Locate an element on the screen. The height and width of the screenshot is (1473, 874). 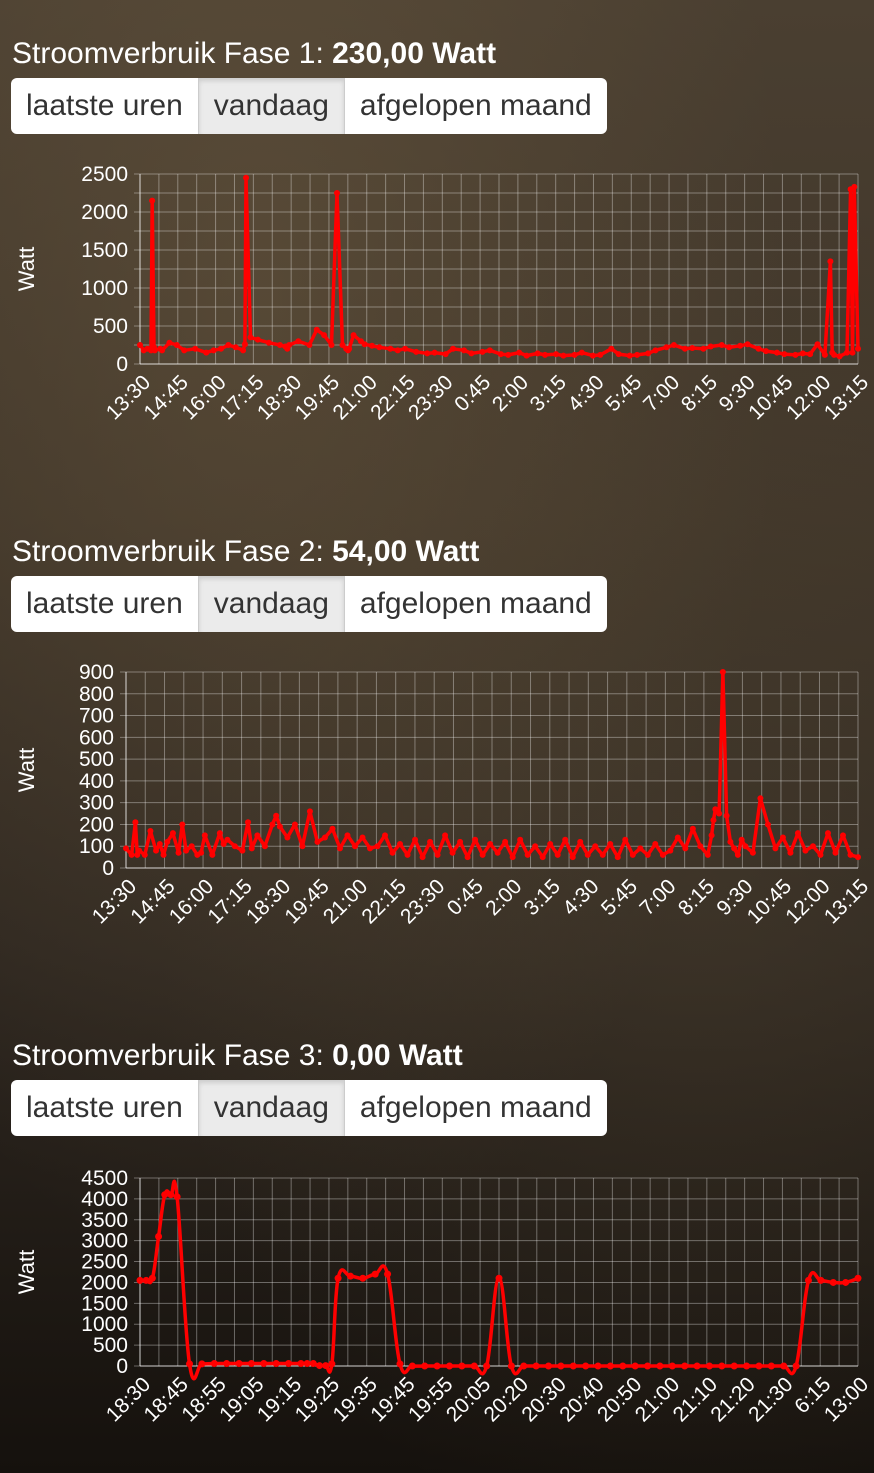
x-tick-label: 13:15 is located at coordinates (846, 901).